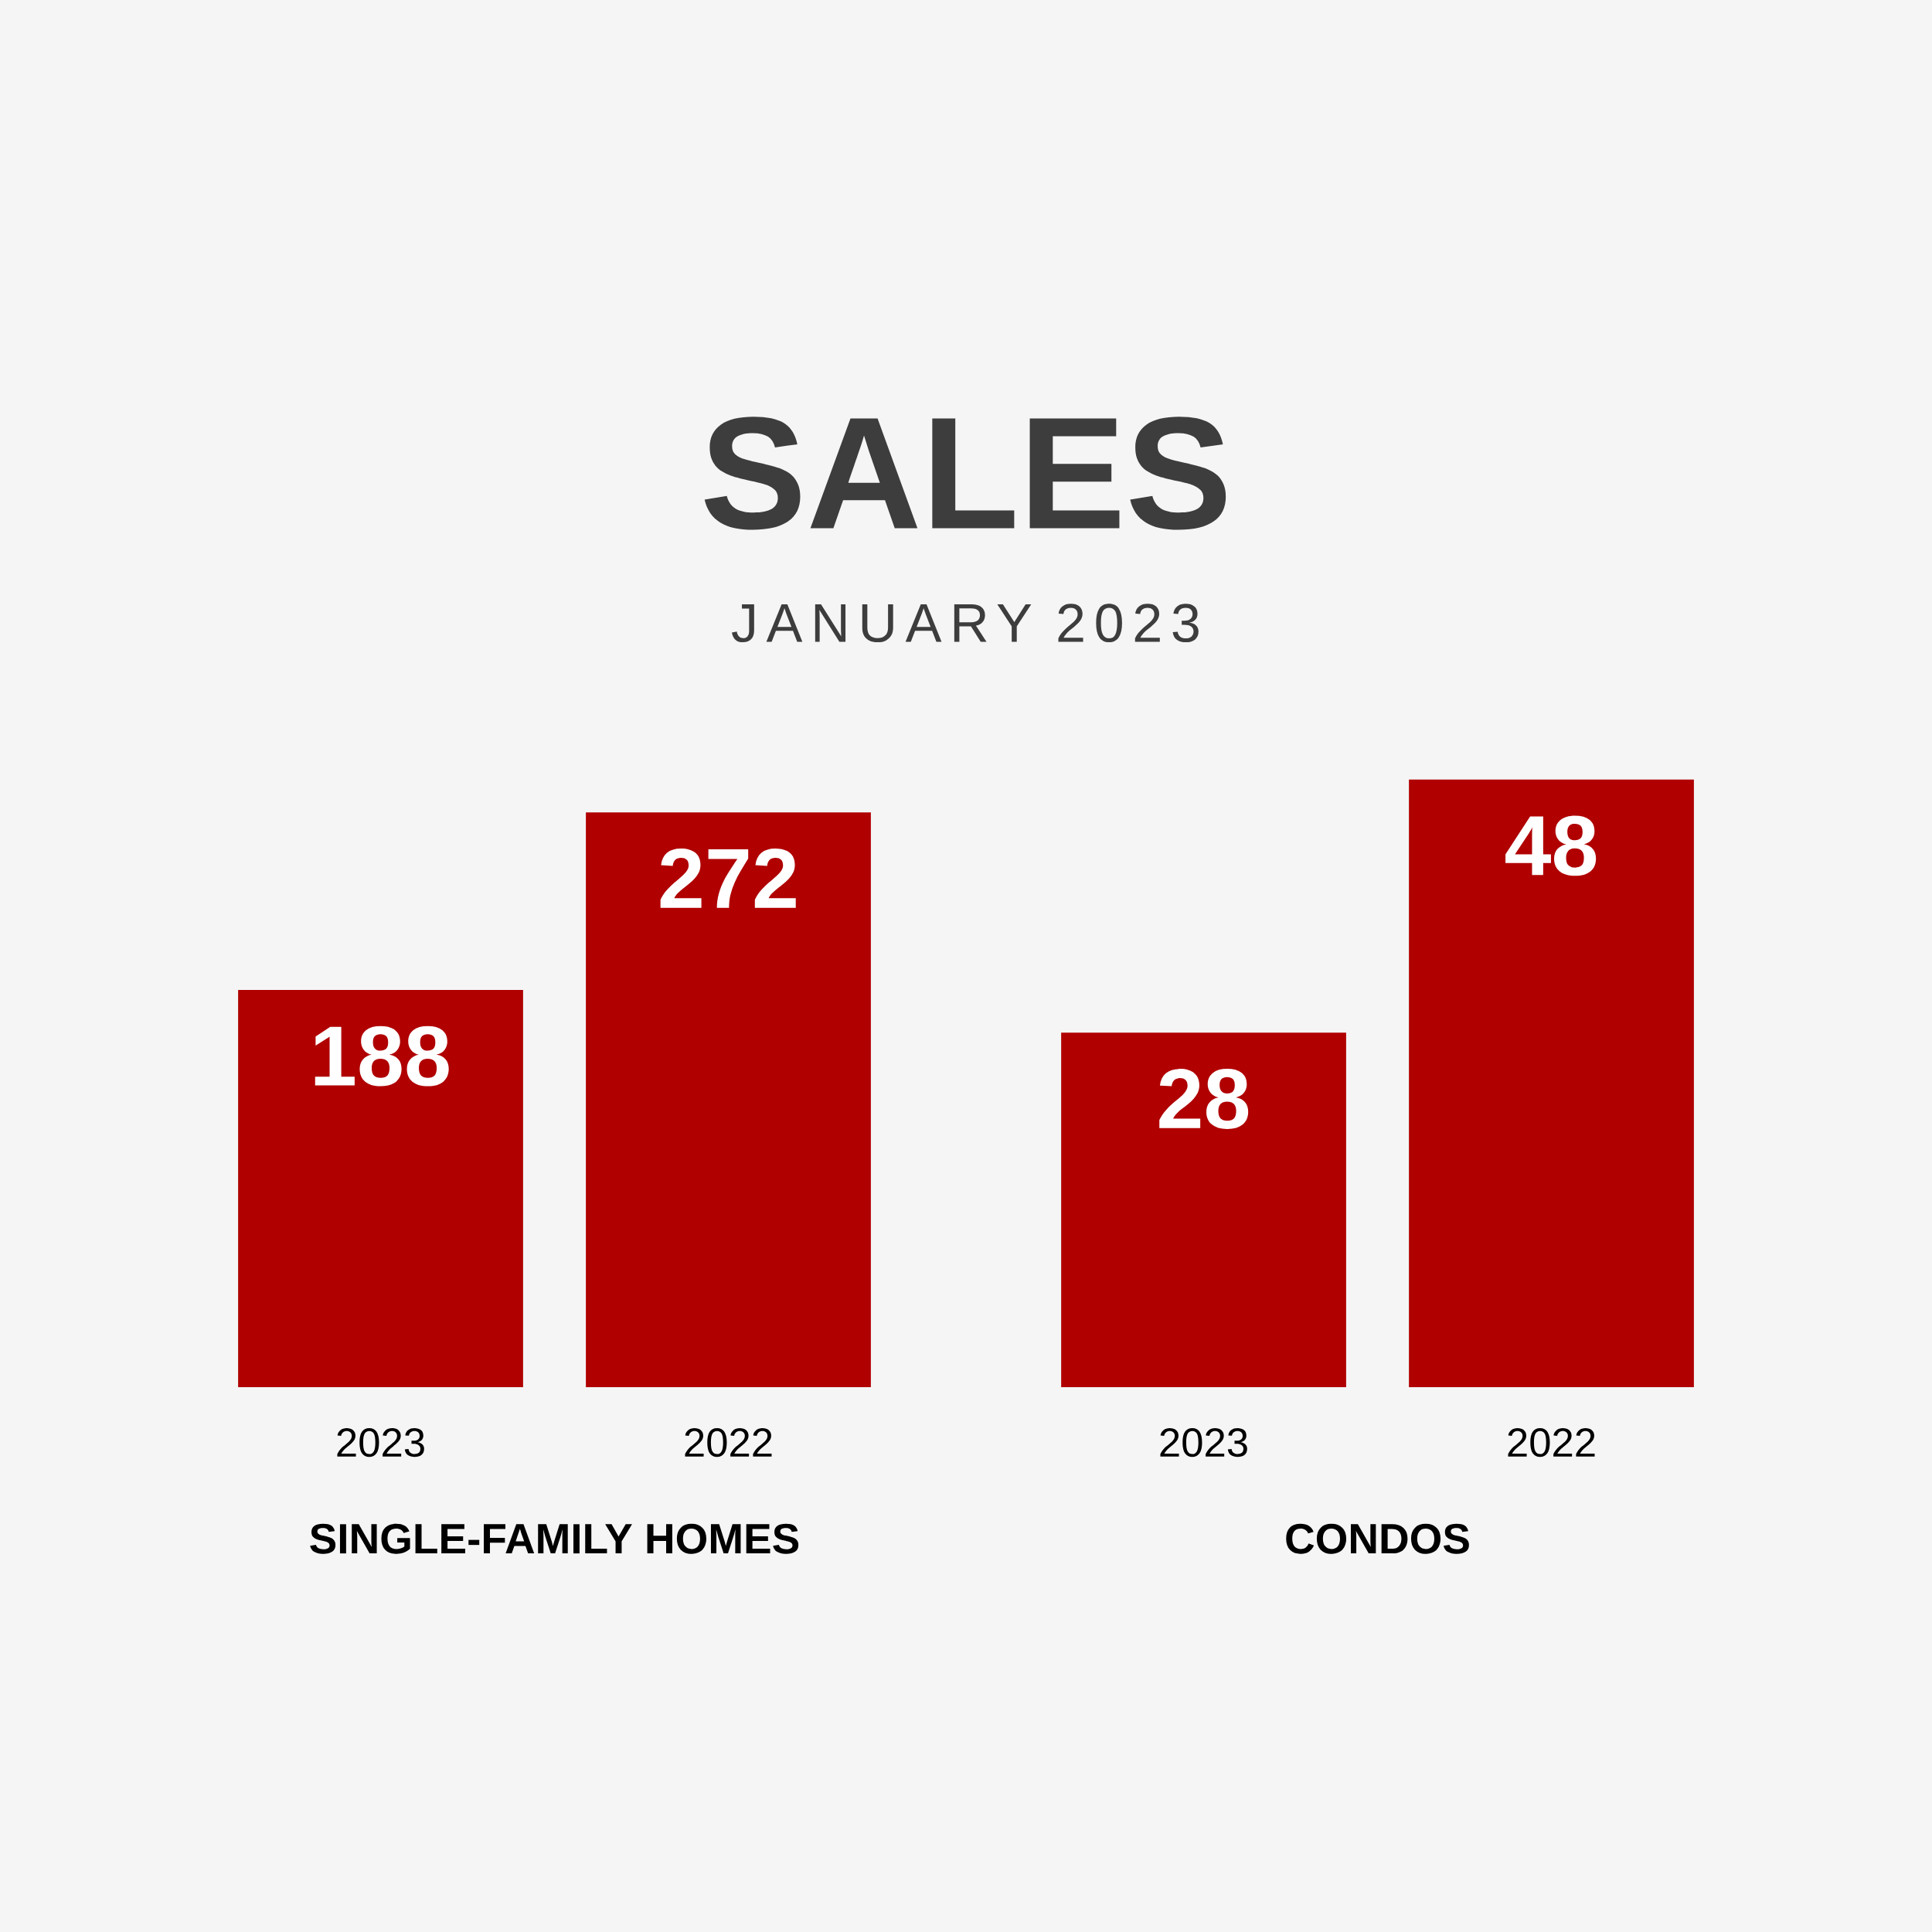 The width and height of the screenshot is (1932, 1932). What do you see at coordinates (965, 474) in the screenshot?
I see `chart-title: SALES` at bounding box center [965, 474].